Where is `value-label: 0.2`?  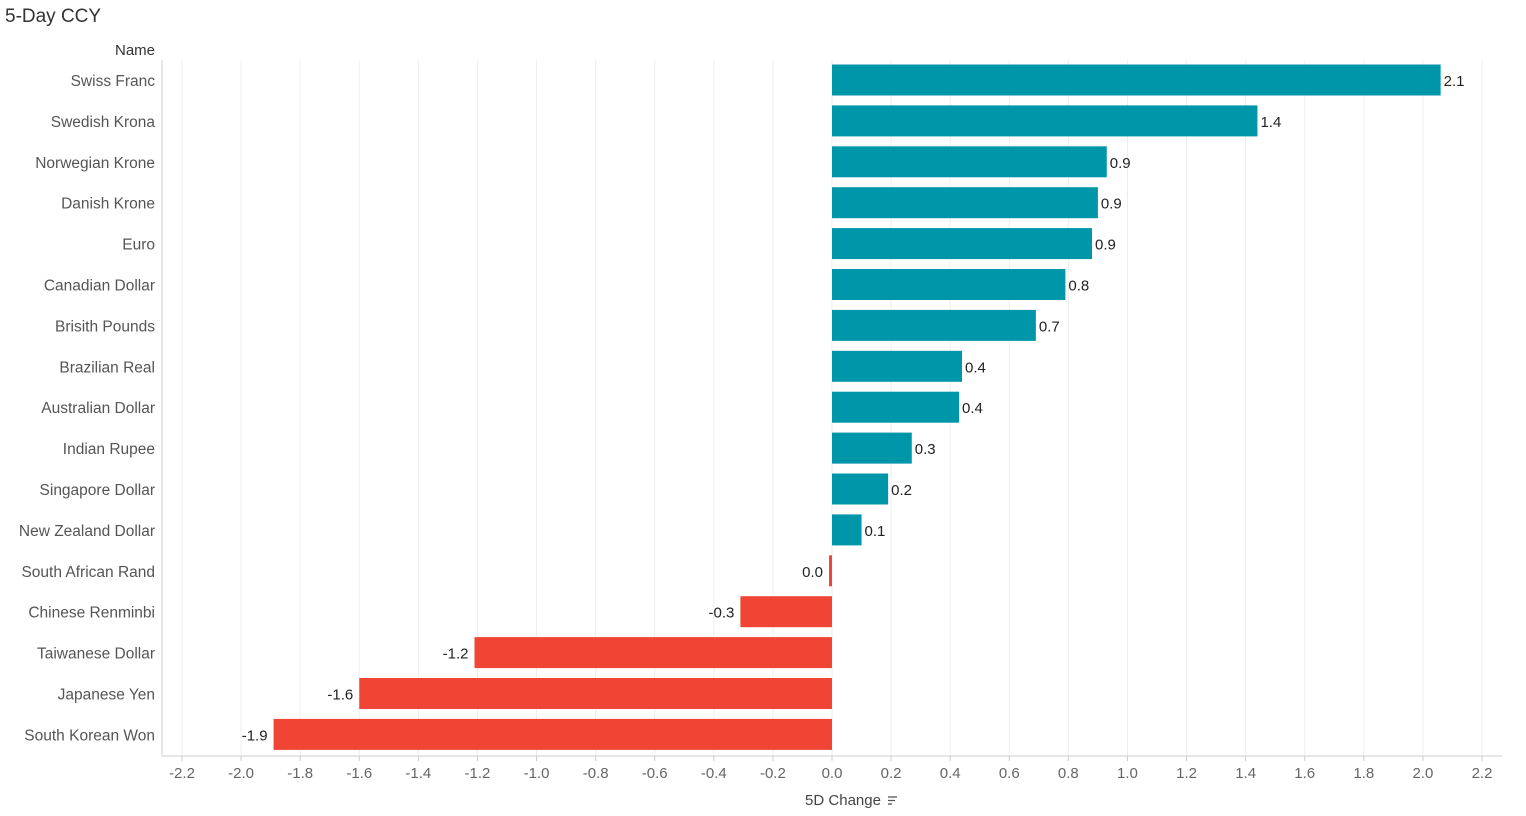
value-label: 0.2 is located at coordinates (901, 490).